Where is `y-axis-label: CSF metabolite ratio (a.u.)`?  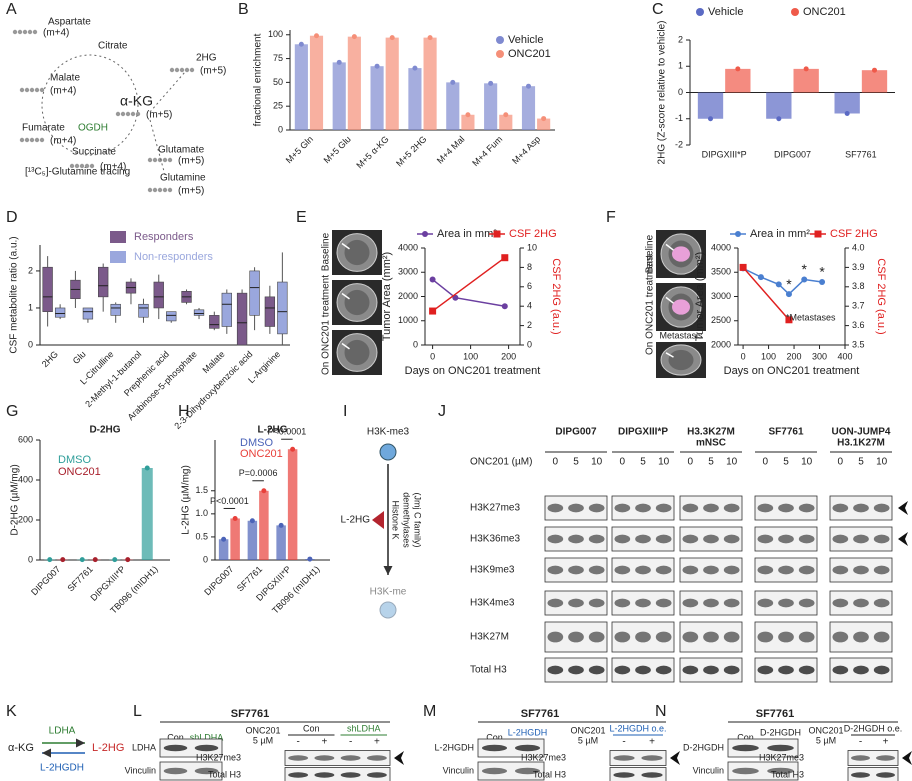
y-axis-label: CSF metabolite ratio (a.u.) is located at coordinates (14, 294).